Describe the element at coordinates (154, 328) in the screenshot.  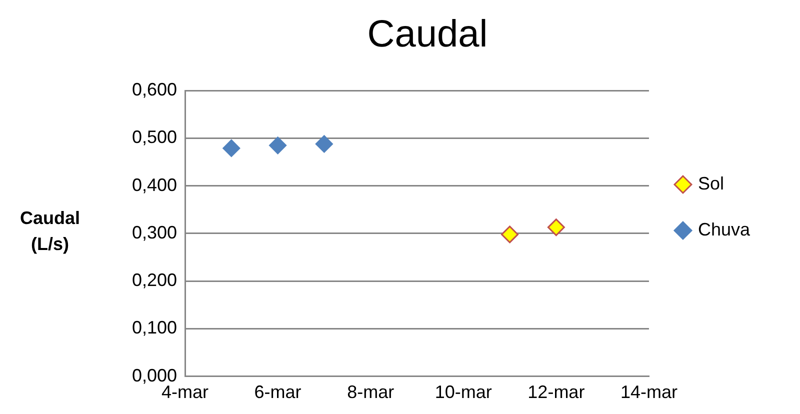
I see `y-tick-label: 0,100` at that location.